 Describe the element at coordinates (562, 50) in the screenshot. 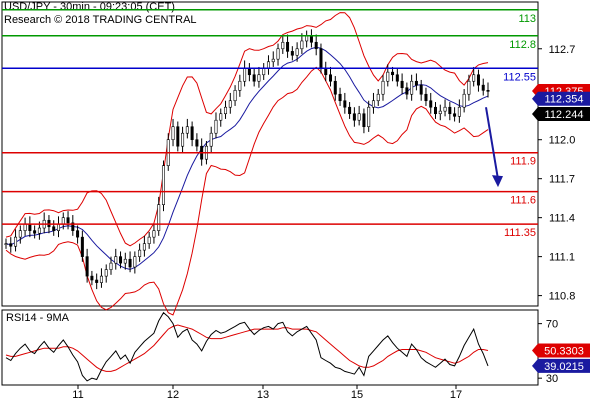

I see `y-tick-label: 112.7` at that location.